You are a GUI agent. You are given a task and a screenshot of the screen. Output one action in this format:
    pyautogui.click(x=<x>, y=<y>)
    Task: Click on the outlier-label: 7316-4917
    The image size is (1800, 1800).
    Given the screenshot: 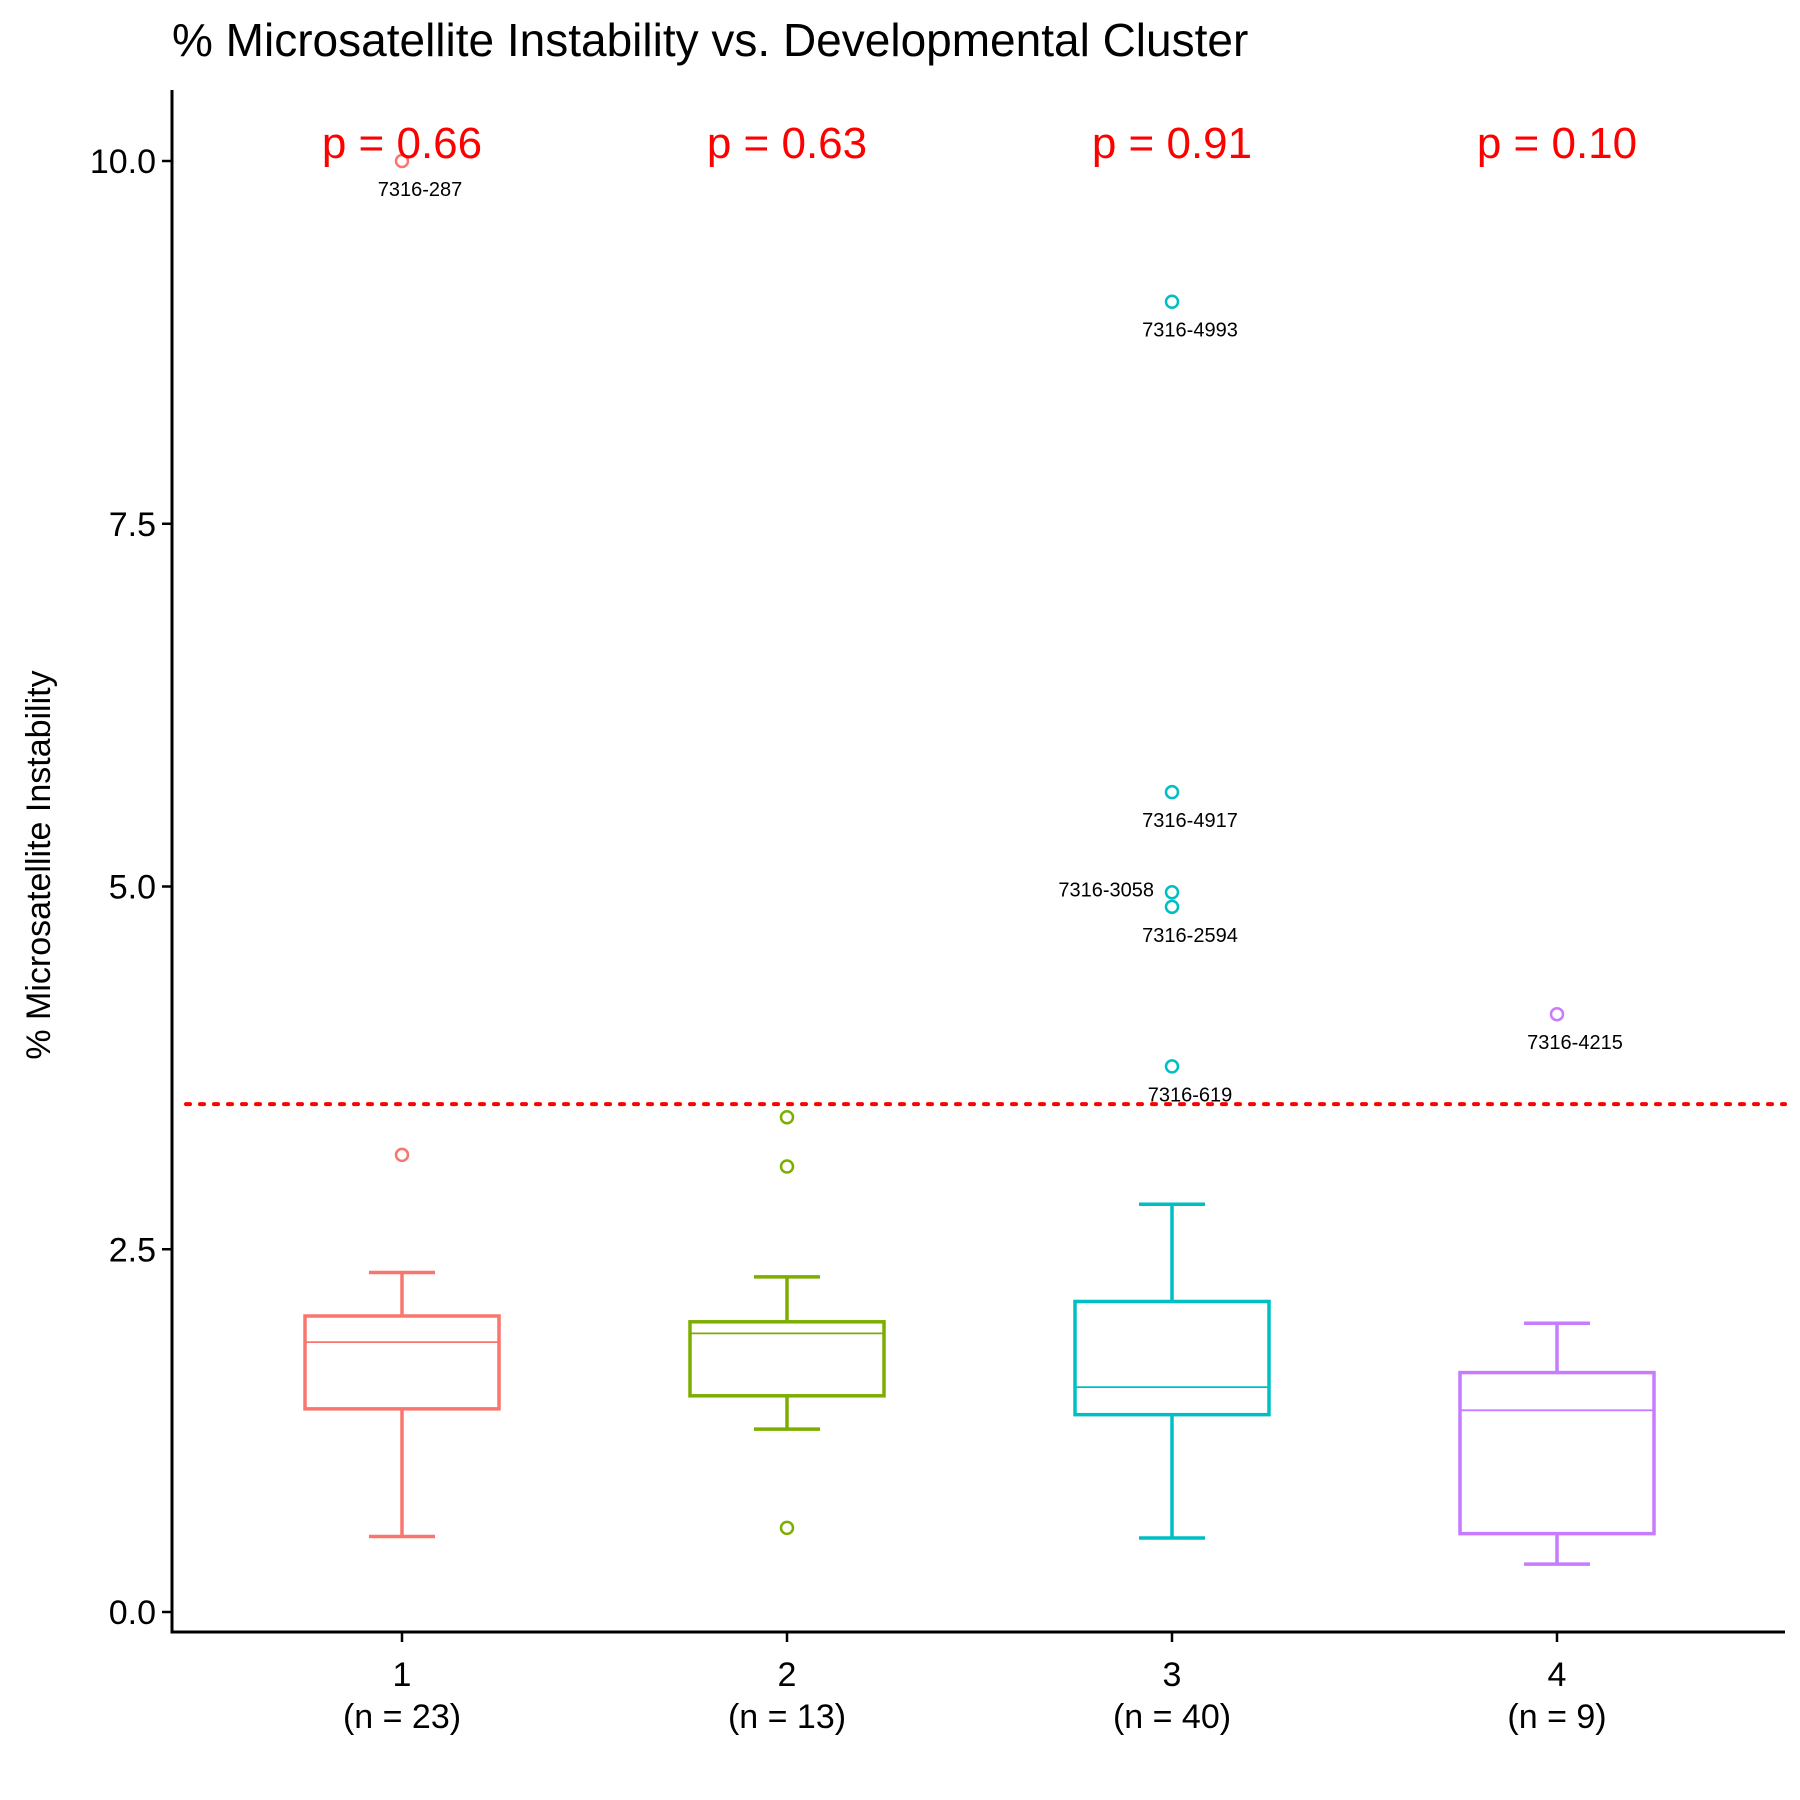 What is the action you would take?
    pyautogui.click(x=1190, y=821)
    